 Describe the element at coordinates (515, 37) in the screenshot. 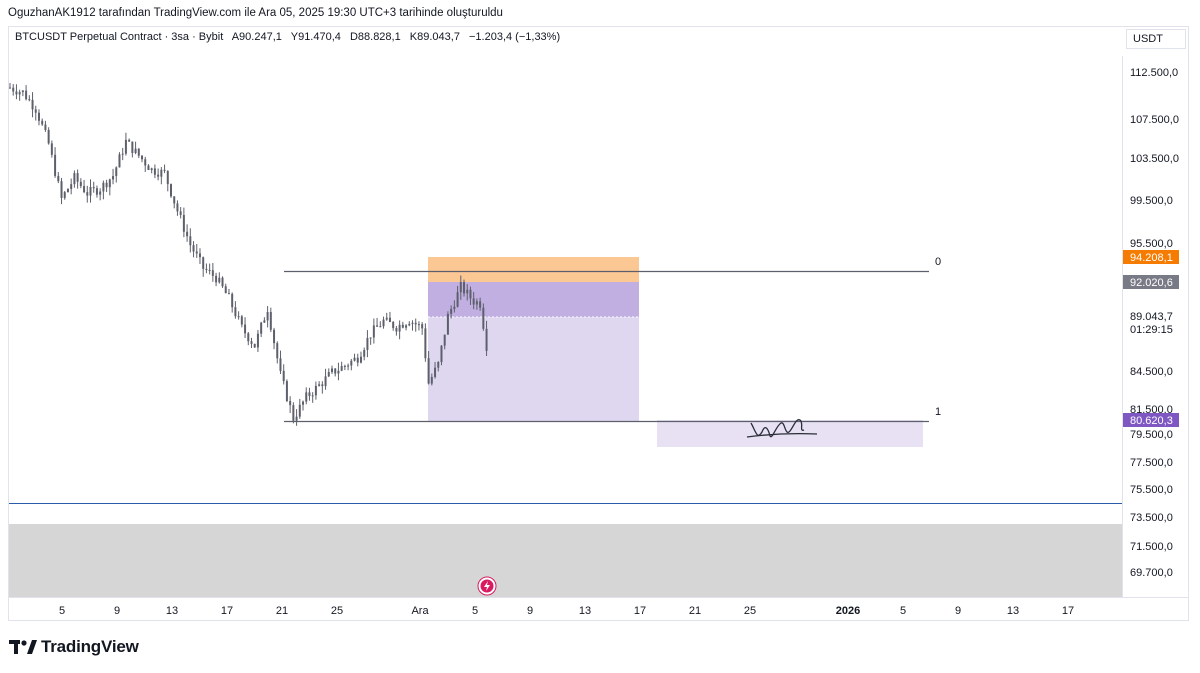

I see `legend-change: −1.203,4 (−1,33%)` at that location.